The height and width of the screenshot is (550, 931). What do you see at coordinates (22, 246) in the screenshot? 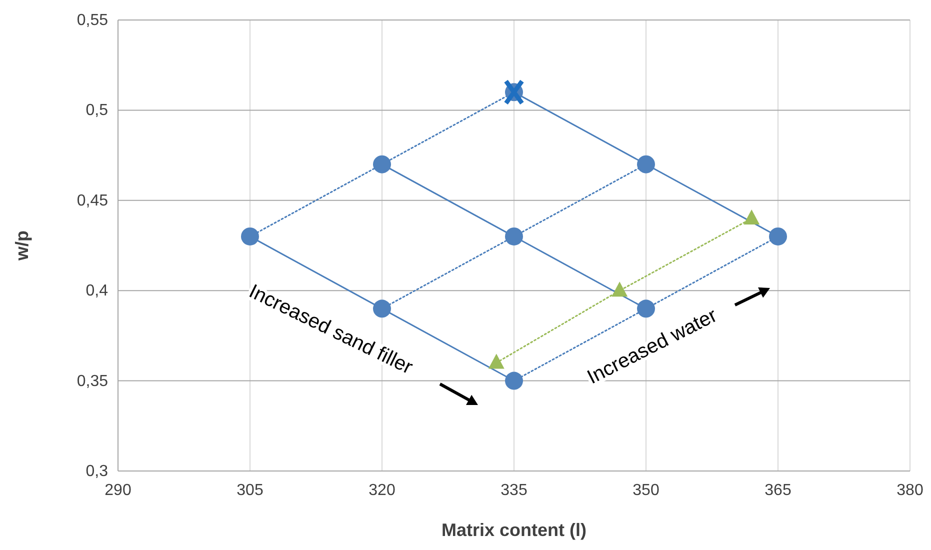
I see `y-axis-title: w/p` at bounding box center [22, 246].